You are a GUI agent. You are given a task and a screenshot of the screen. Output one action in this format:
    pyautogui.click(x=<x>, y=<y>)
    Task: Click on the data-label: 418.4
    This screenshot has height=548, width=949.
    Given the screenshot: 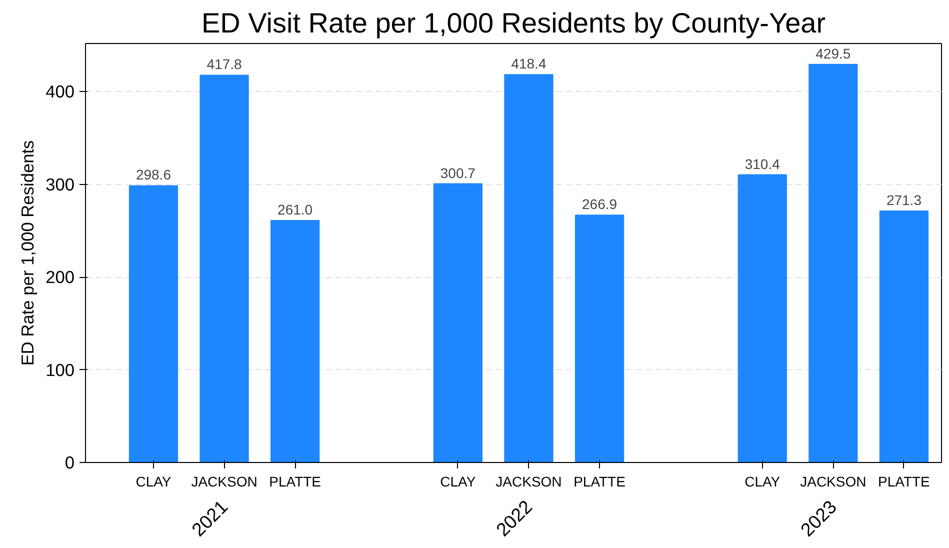 What is the action you would take?
    pyautogui.click(x=528, y=64)
    